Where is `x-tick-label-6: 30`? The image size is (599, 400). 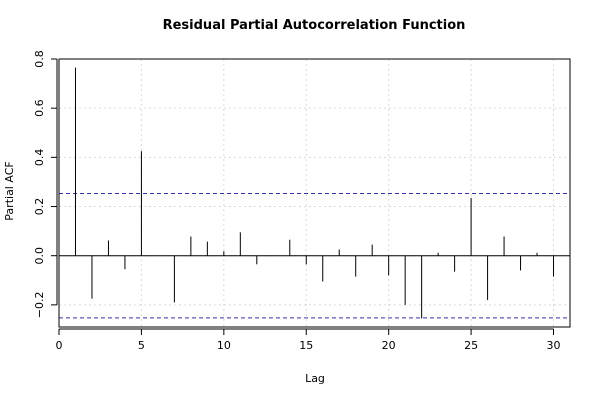
x-tick-label-6: 30 is located at coordinates (554, 345).